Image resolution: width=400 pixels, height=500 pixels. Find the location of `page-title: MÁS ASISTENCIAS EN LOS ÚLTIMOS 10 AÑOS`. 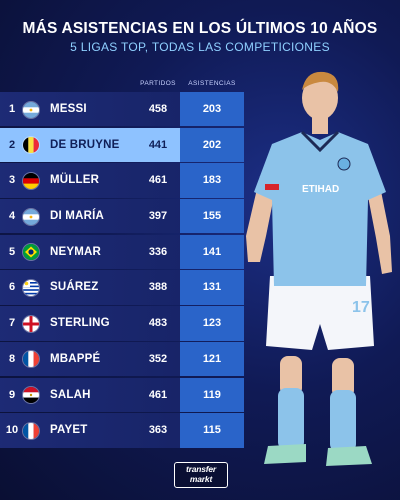

page-title: MÁS ASISTENCIAS EN LOS ÚLTIMOS 10 AÑOS is located at coordinates (200, 28).